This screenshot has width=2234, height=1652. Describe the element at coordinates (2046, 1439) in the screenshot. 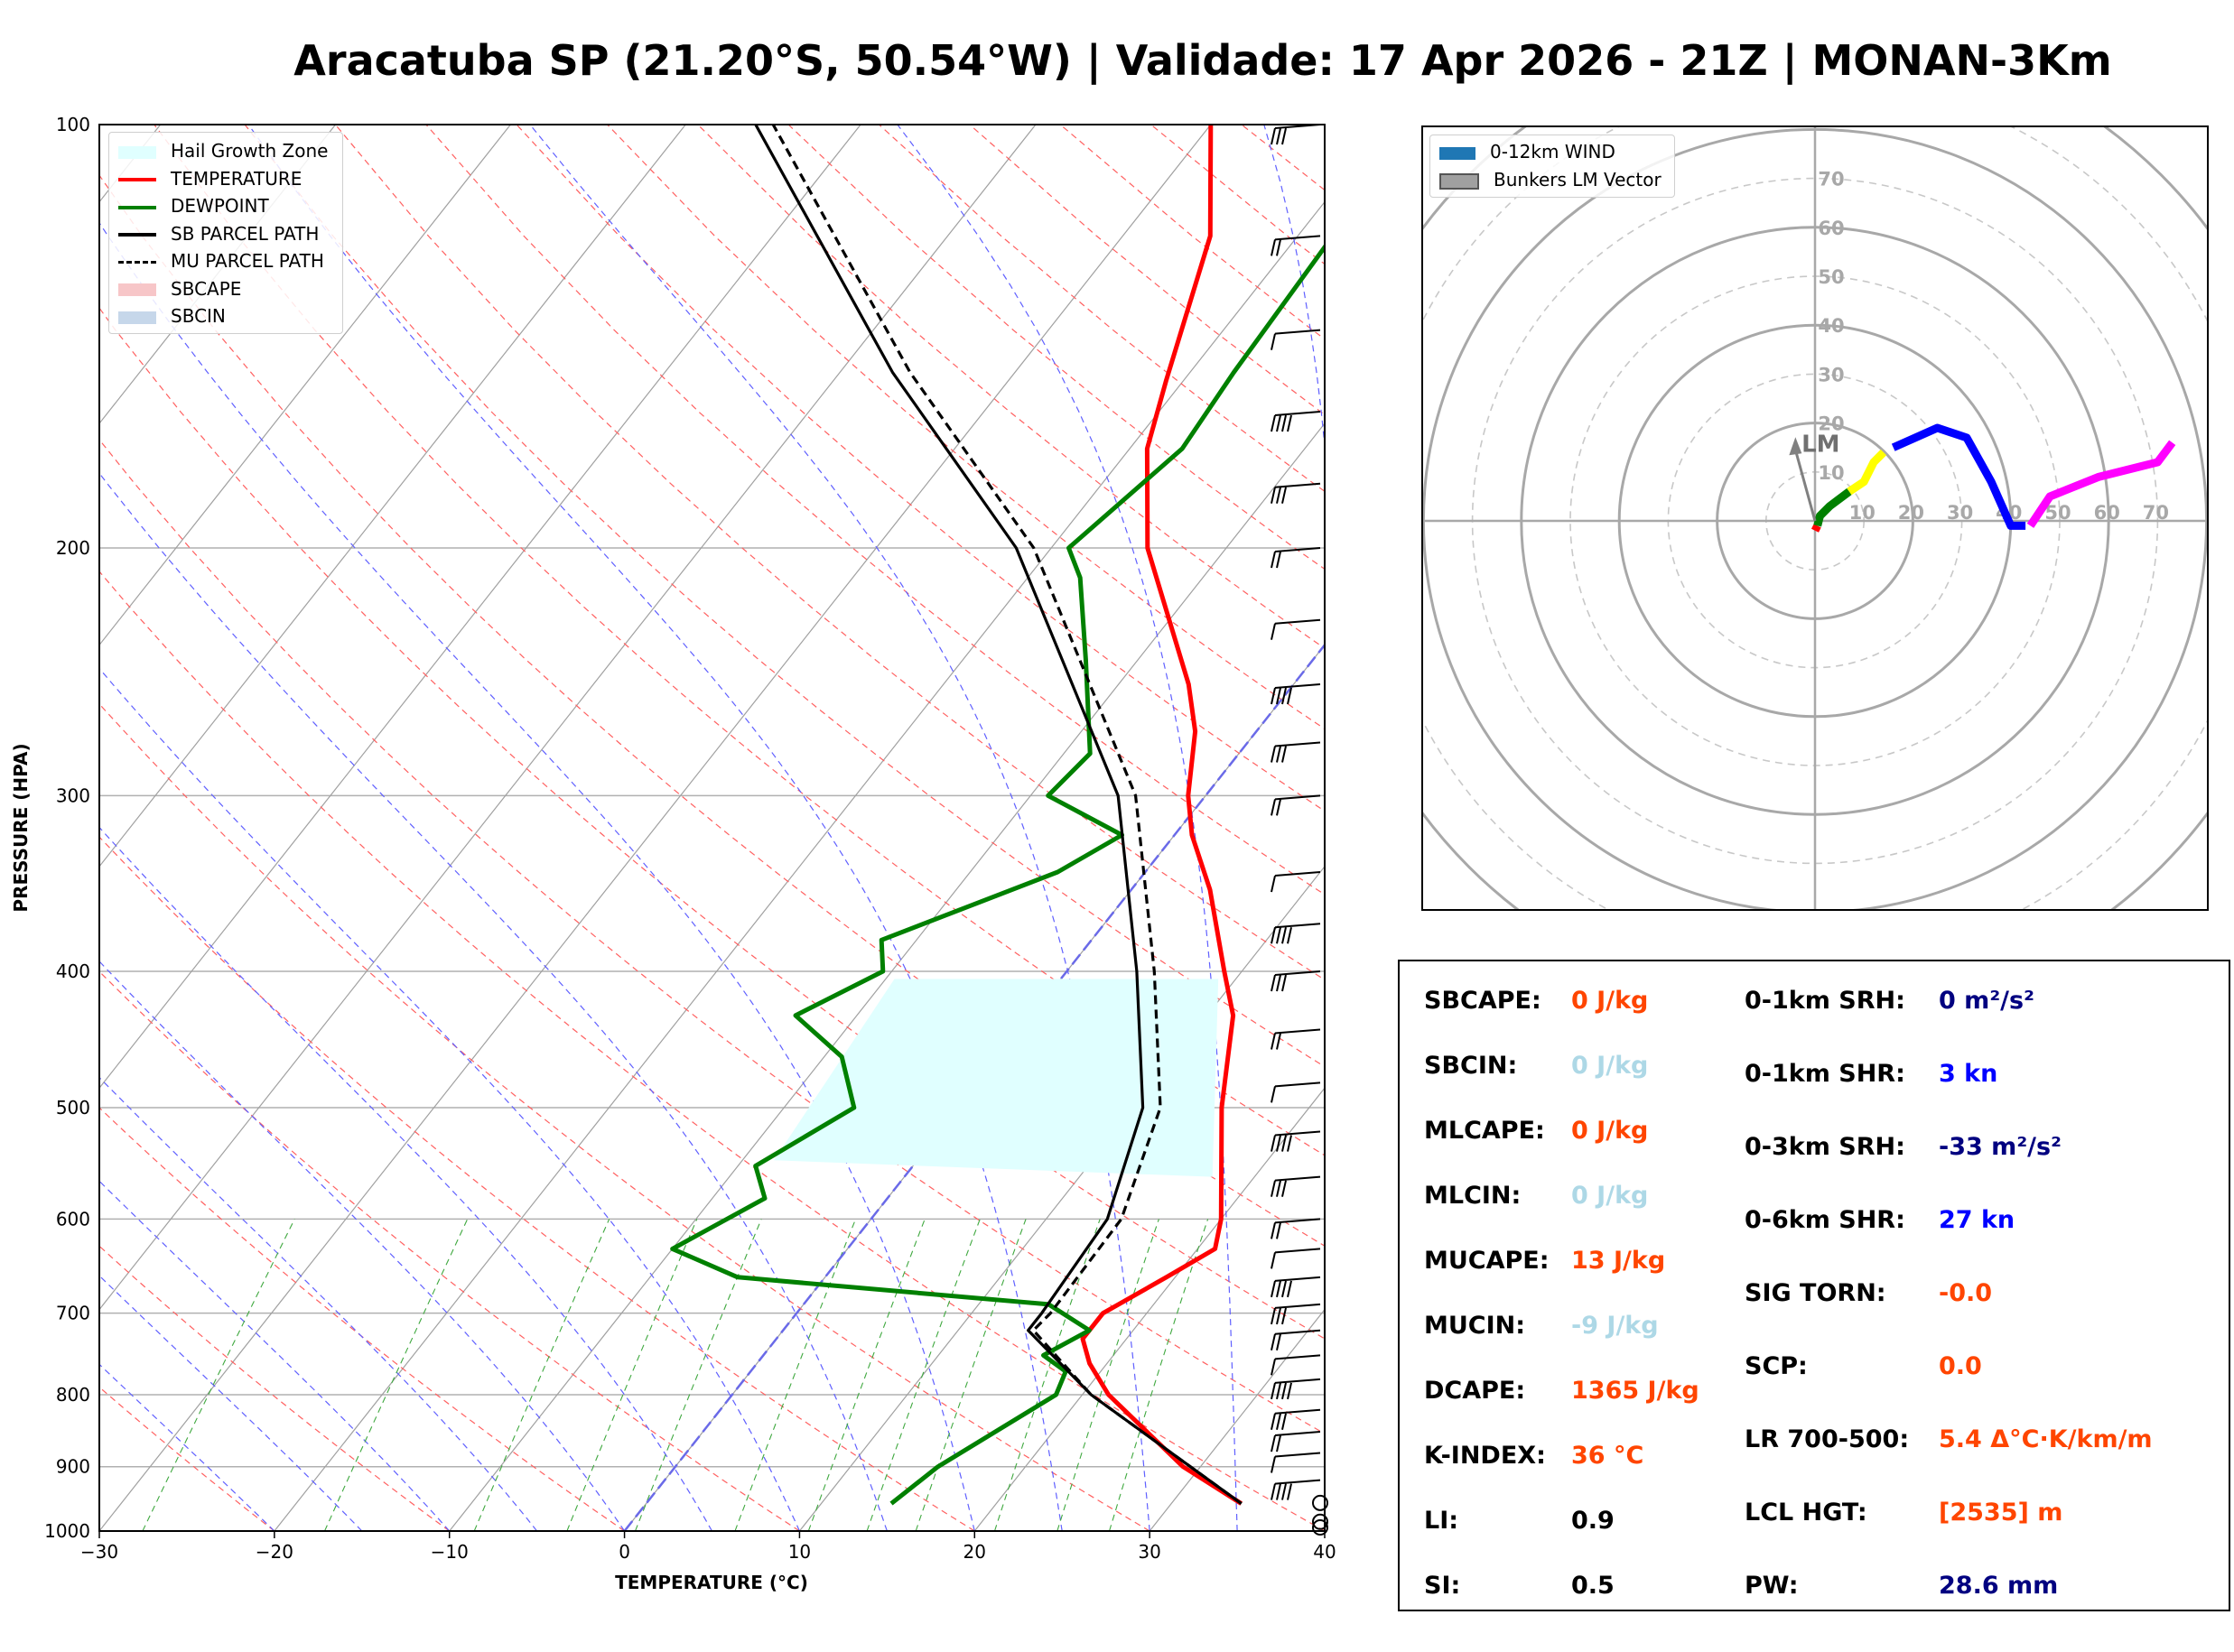

I see `param-value: 5.4 Δ°C·K/km/m` at that location.